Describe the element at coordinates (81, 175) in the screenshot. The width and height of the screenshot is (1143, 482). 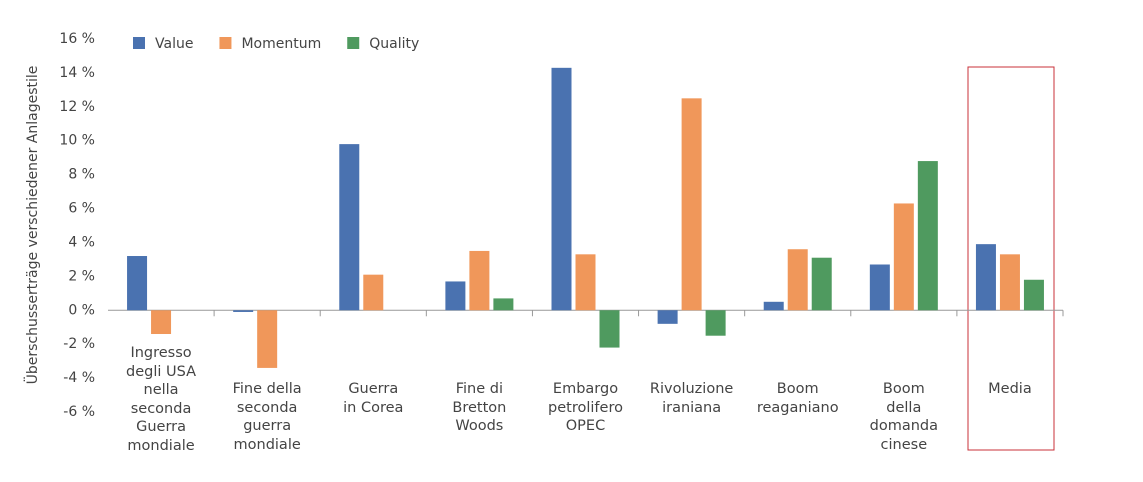
I see `y-tick-label: 8 %` at that location.